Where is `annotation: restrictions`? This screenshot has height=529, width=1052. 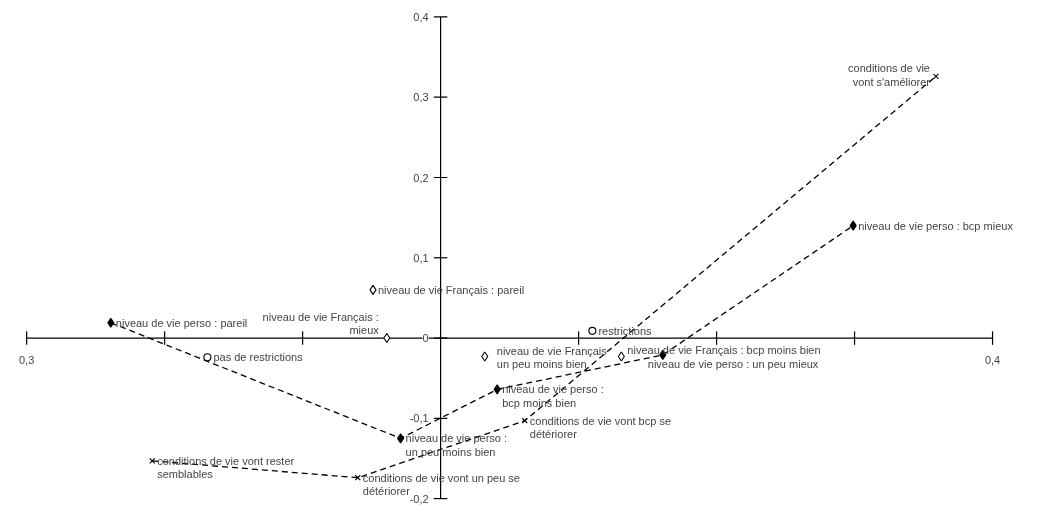
annotation: restrictions is located at coordinates (625, 330).